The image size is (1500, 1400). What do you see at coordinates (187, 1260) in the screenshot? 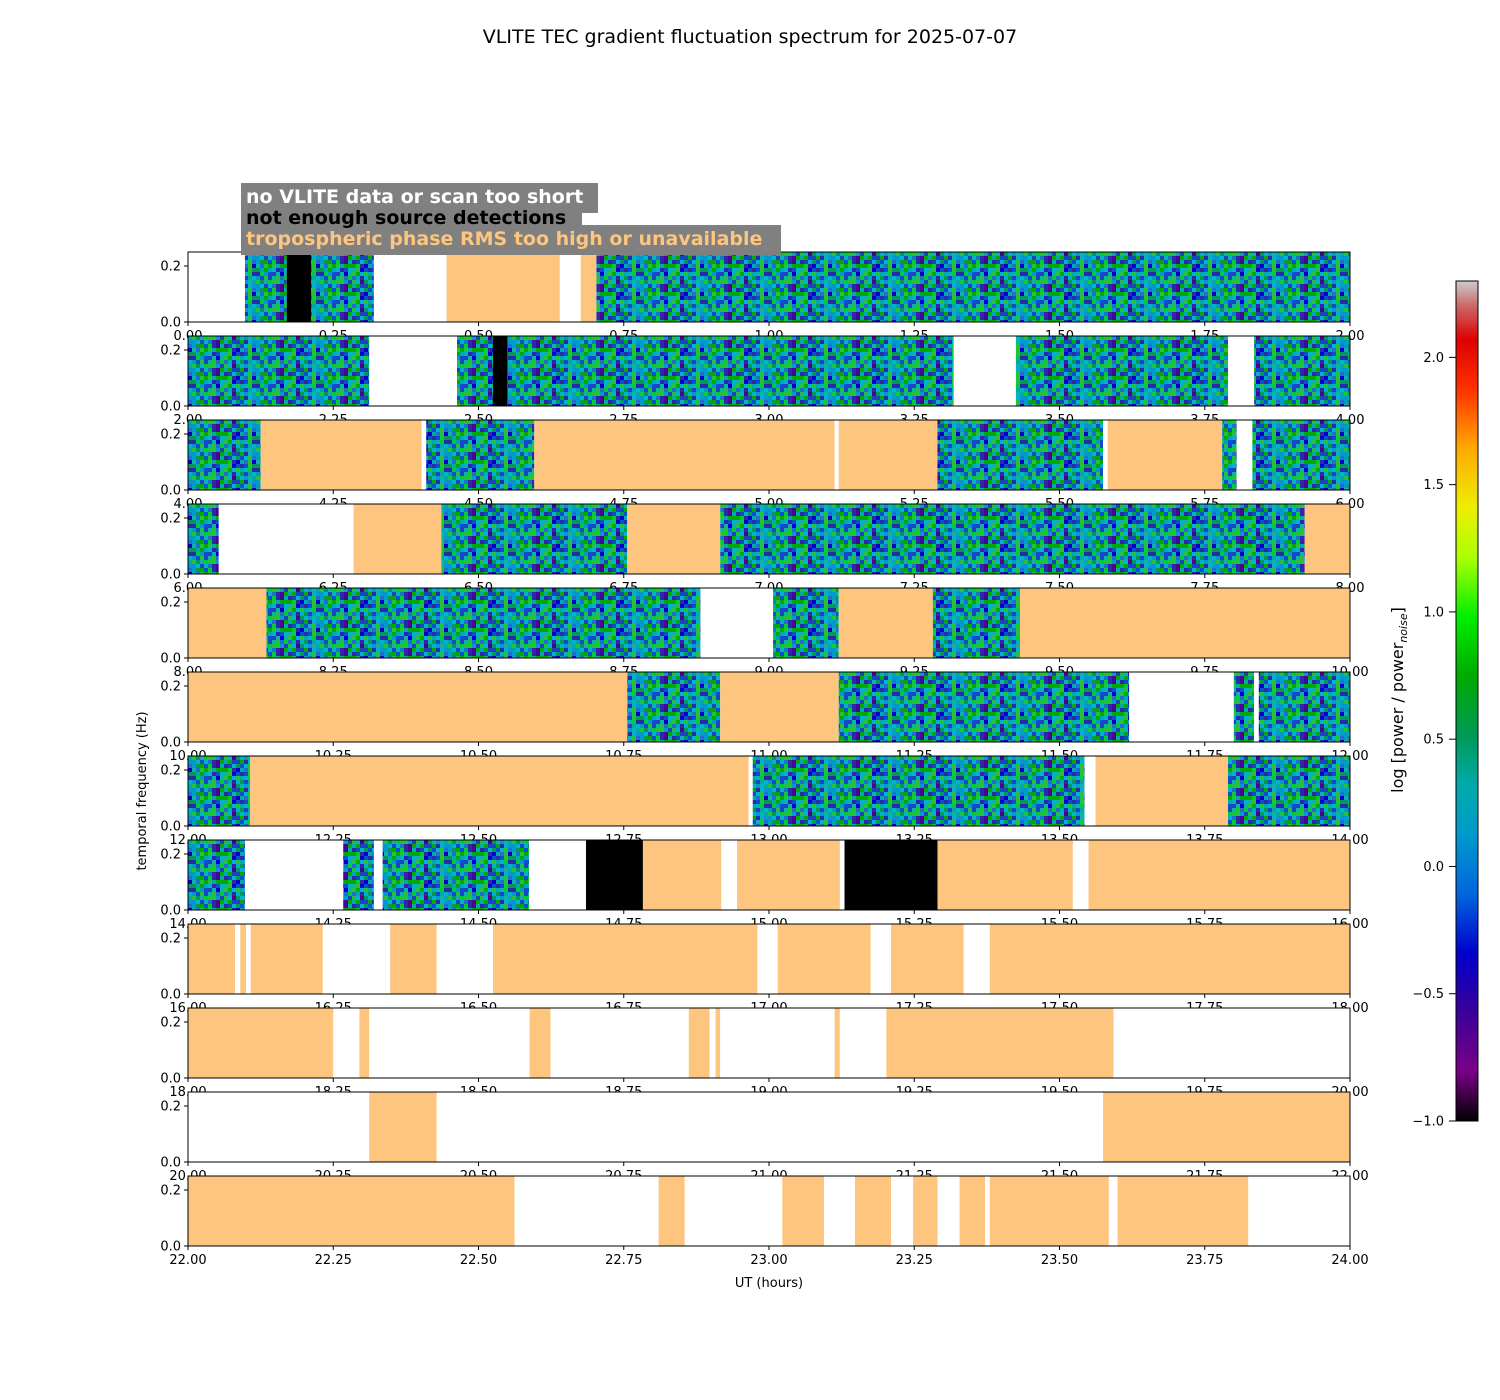
I see `x-tick-label: 22.00` at bounding box center [187, 1260].